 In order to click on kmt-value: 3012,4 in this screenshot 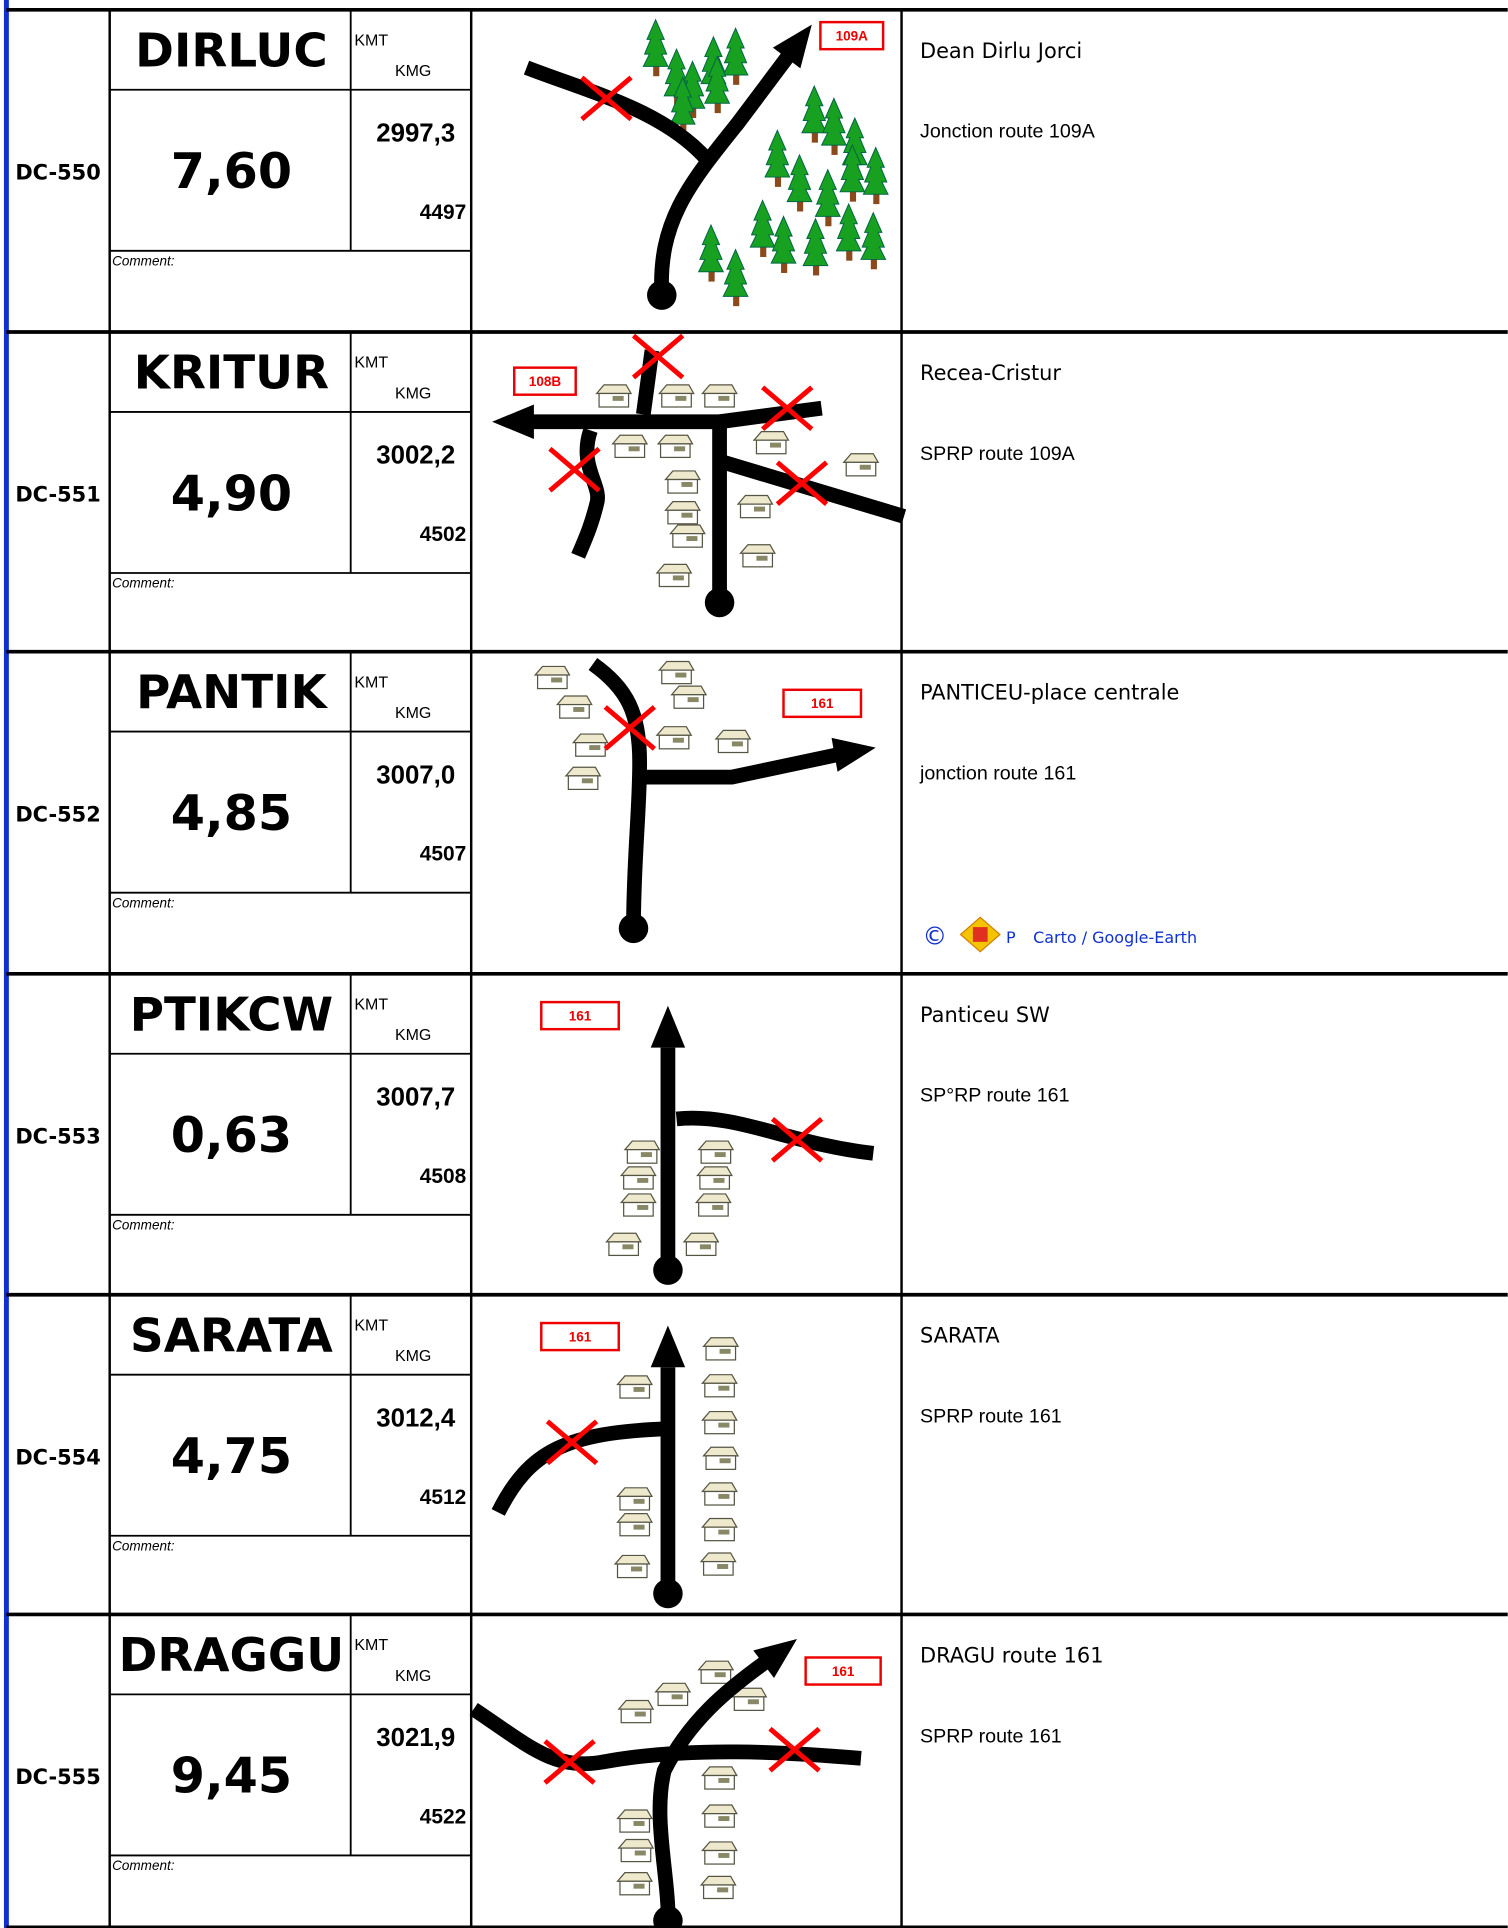, I will do `click(416, 1418)`.